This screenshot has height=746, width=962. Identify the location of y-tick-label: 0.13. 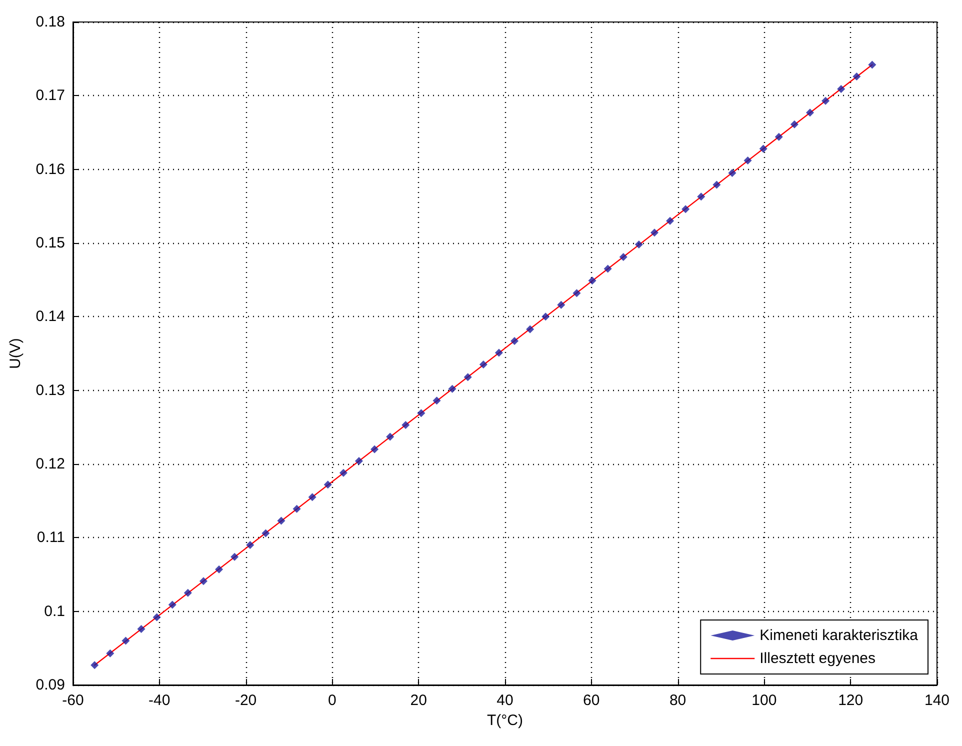
(50, 390).